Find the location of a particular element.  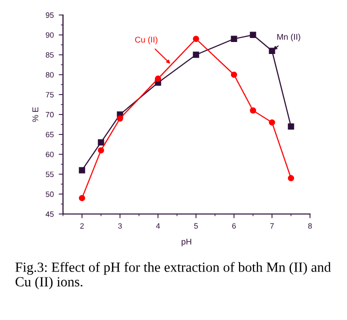

y-axis-title: % E is located at coordinates (35, 114).